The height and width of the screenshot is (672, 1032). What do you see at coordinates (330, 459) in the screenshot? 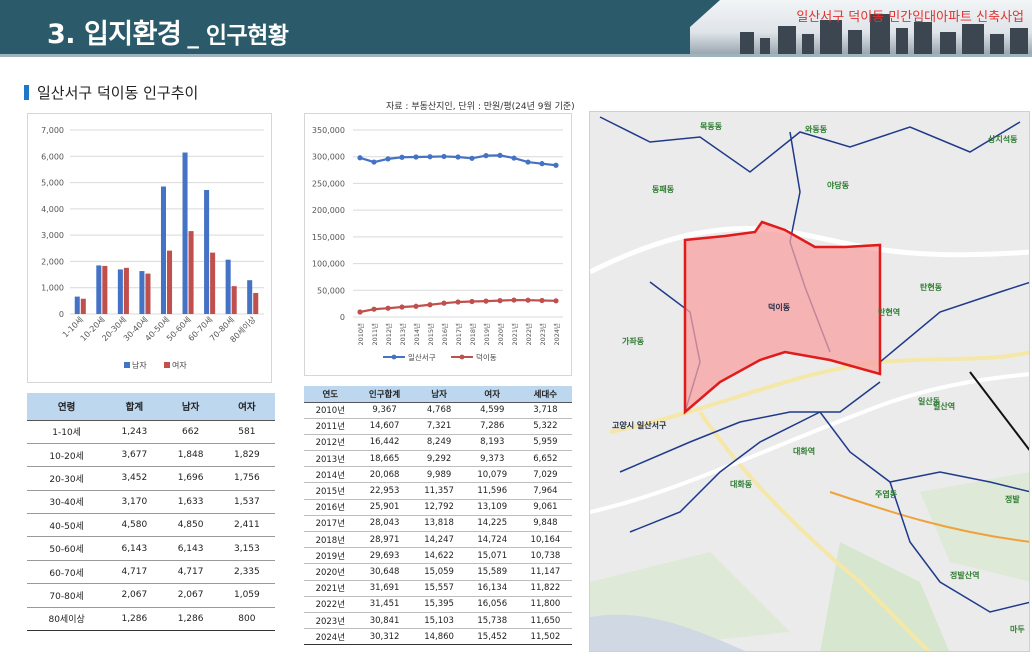
I see `year-table-cell: 2013년` at bounding box center [330, 459].